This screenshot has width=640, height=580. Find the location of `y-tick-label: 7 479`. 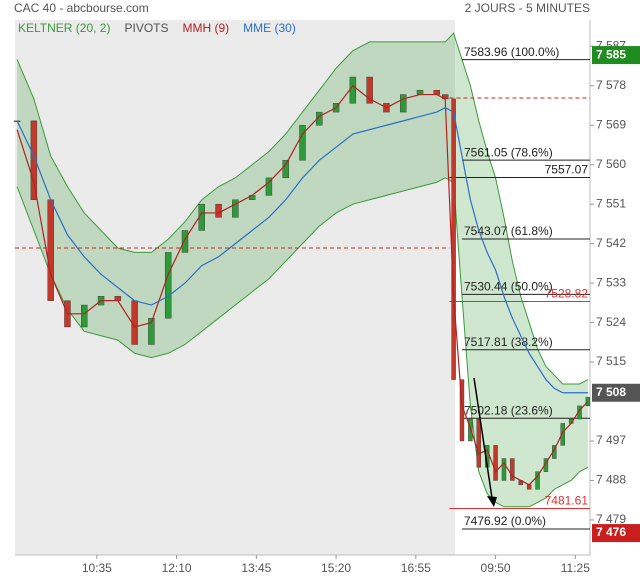

y-tick-label: 7 479 is located at coordinates (611, 519).